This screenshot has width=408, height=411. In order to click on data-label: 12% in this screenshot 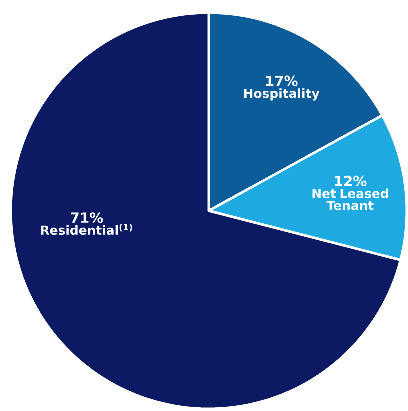, I will do `click(351, 181)`.